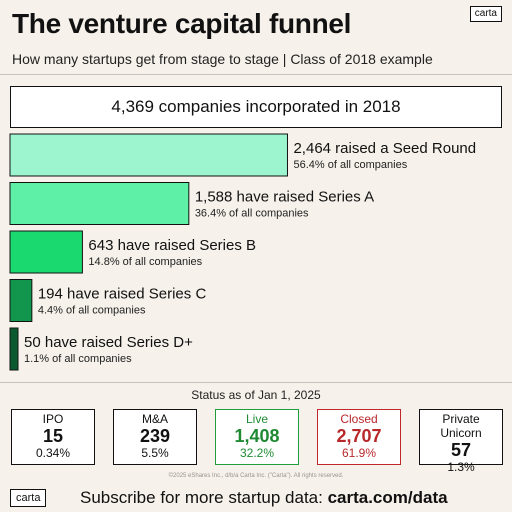  What do you see at coordinates (461, 450) in the screenshot?
I see `outcome-count: 57` at bounding box center [461, 450].